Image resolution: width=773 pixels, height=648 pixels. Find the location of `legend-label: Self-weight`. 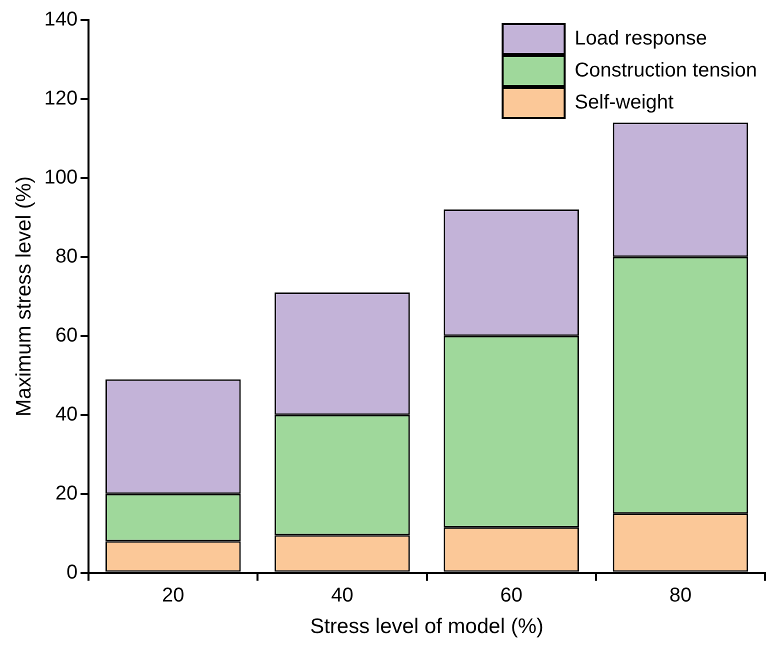

legend-label: Self-weight is located at coordinates (624, 103).